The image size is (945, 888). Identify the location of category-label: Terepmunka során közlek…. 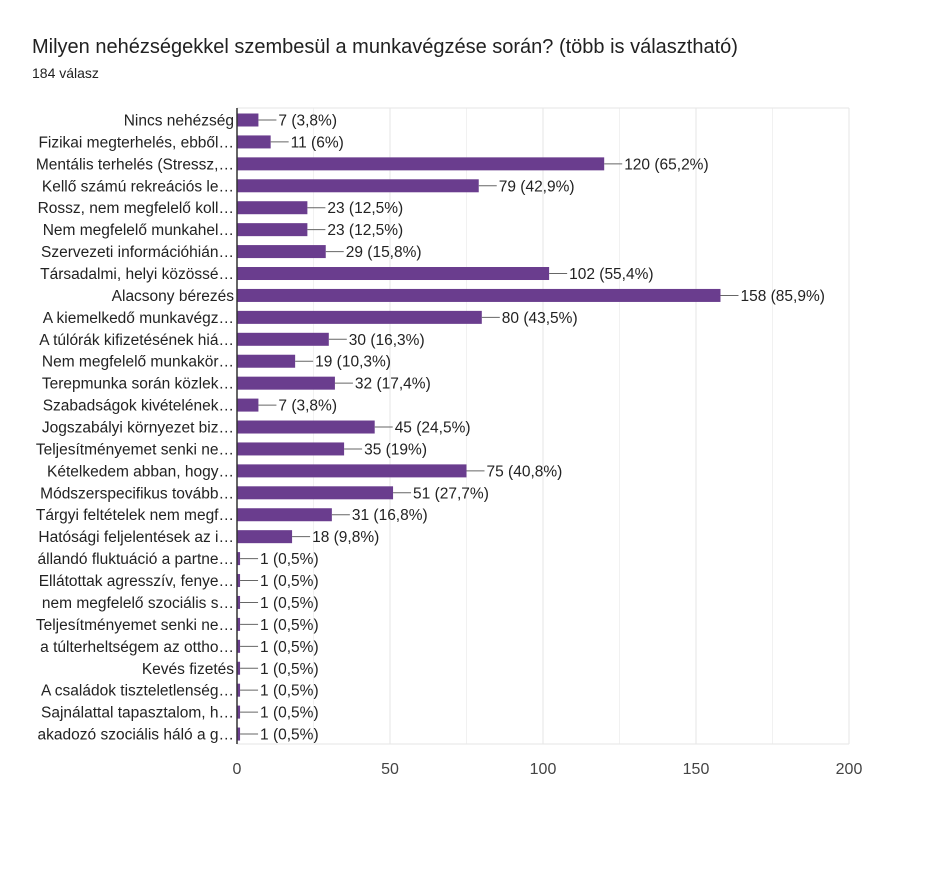
(138, 384).